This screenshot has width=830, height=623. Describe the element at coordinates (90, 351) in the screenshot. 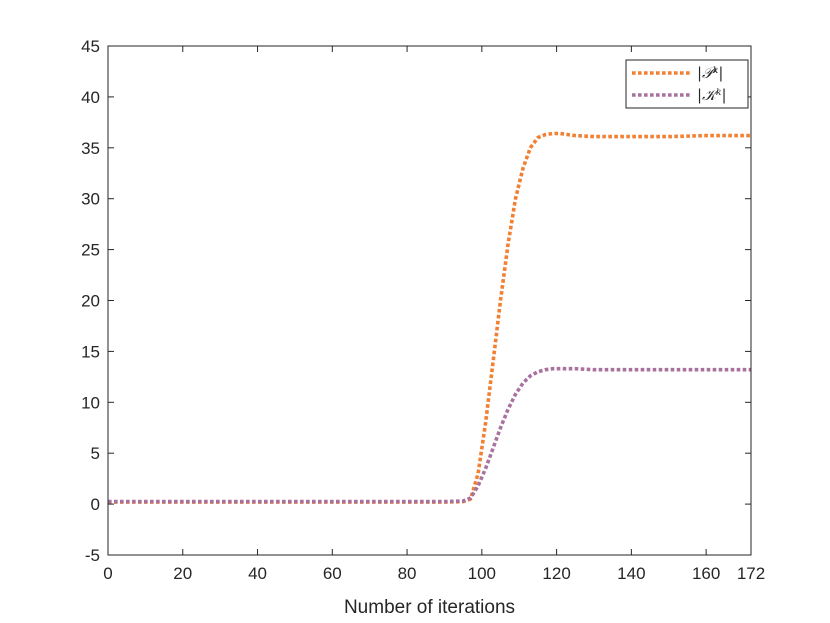

I see `y-tick-label: 15` at that location.